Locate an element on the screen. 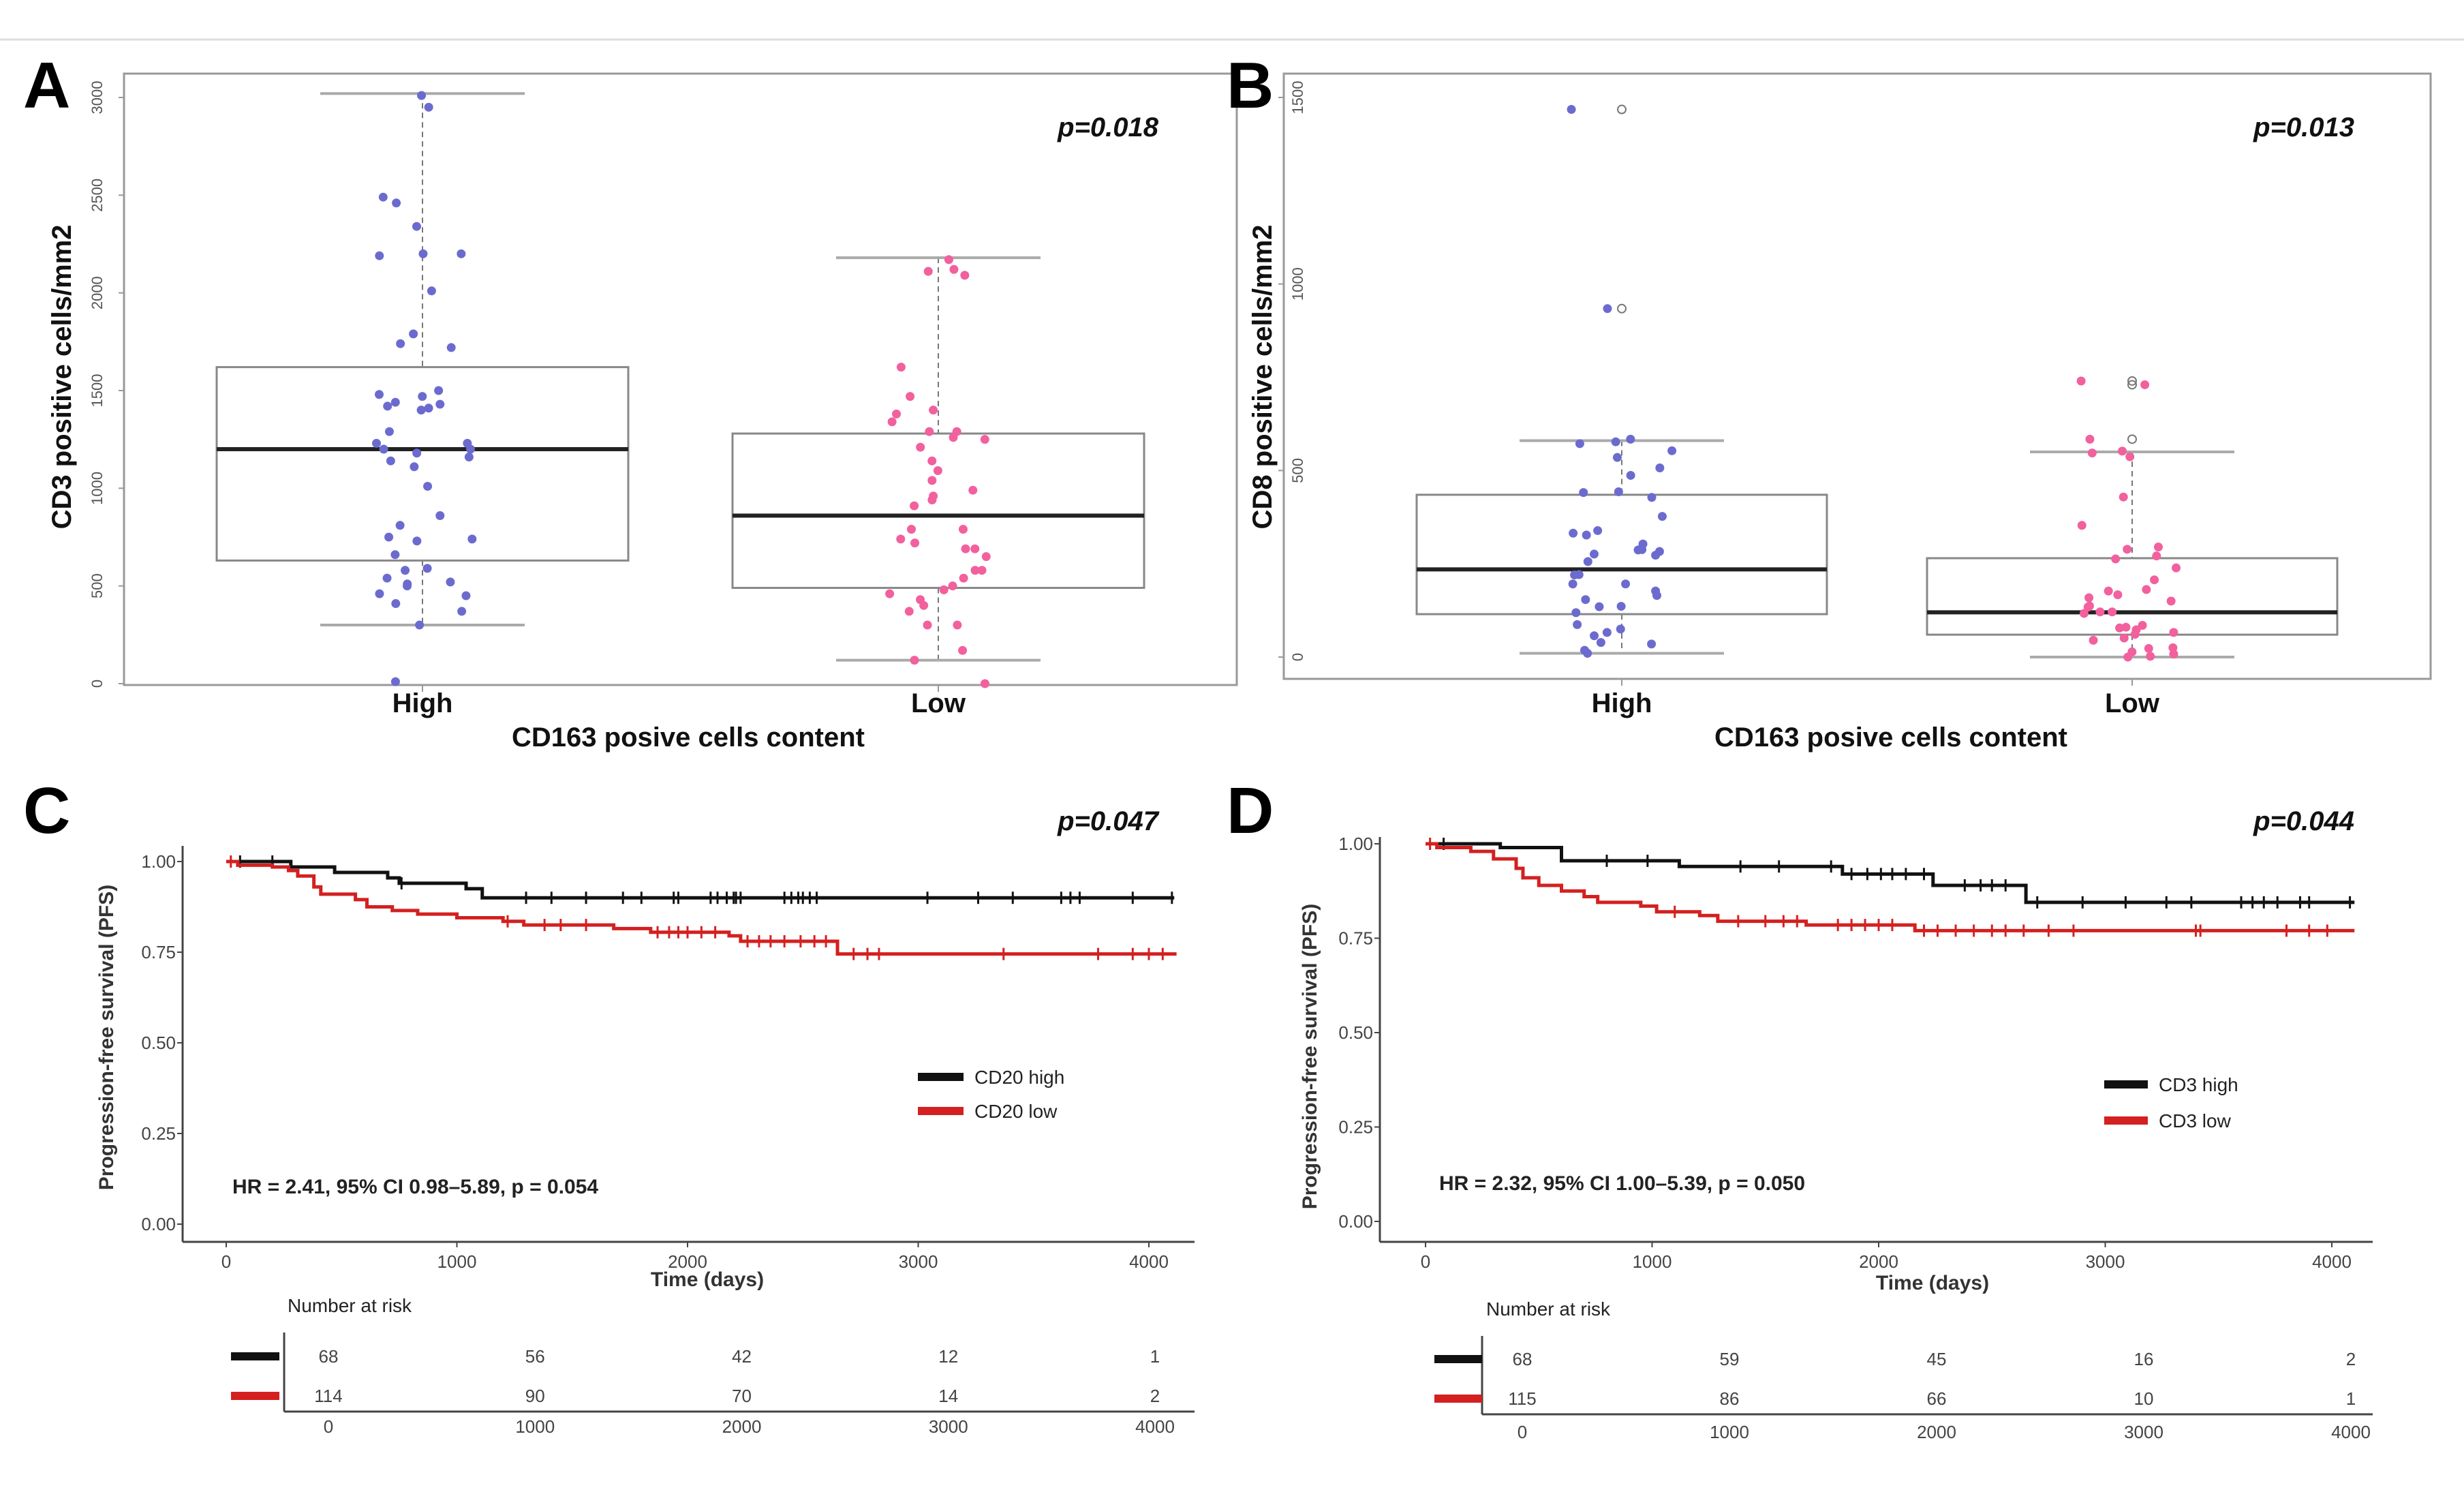 The image size is (2464, 1492). hazard-ratio-annotation: HR = 2.32, 95% CI 1.00–5.39, p = 0.050 is located at coordinates (1622, 1183).